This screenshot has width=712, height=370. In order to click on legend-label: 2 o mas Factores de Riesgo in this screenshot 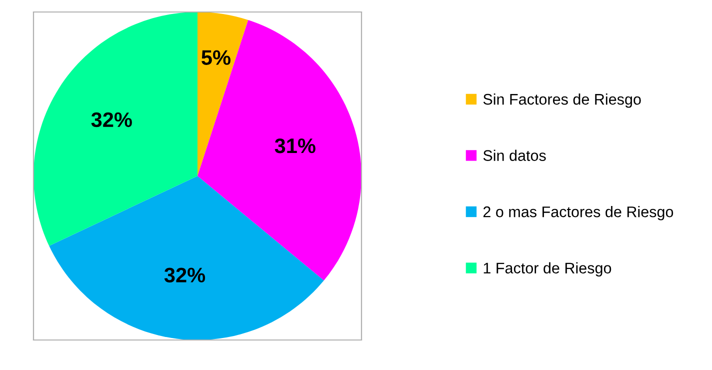, I will do `click(578, 213)`.